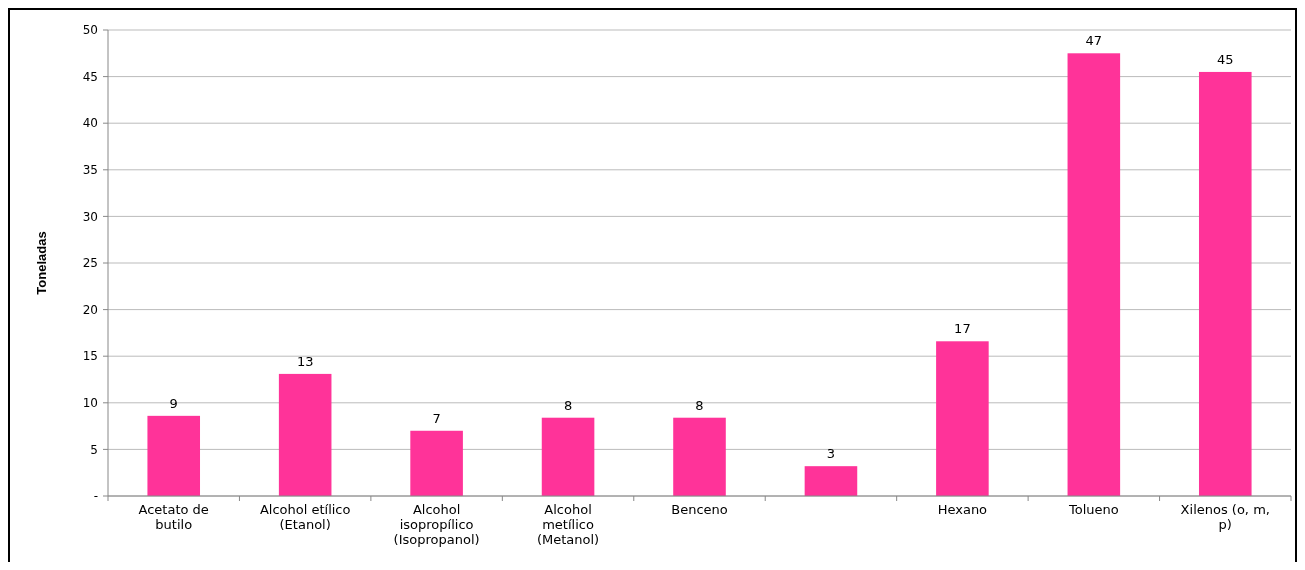 The image size is (1305, 570). What do you see at coordinates (1094, 41) in the screenshot?
I see `data-label: 47` at bounding box center [1094, 41].